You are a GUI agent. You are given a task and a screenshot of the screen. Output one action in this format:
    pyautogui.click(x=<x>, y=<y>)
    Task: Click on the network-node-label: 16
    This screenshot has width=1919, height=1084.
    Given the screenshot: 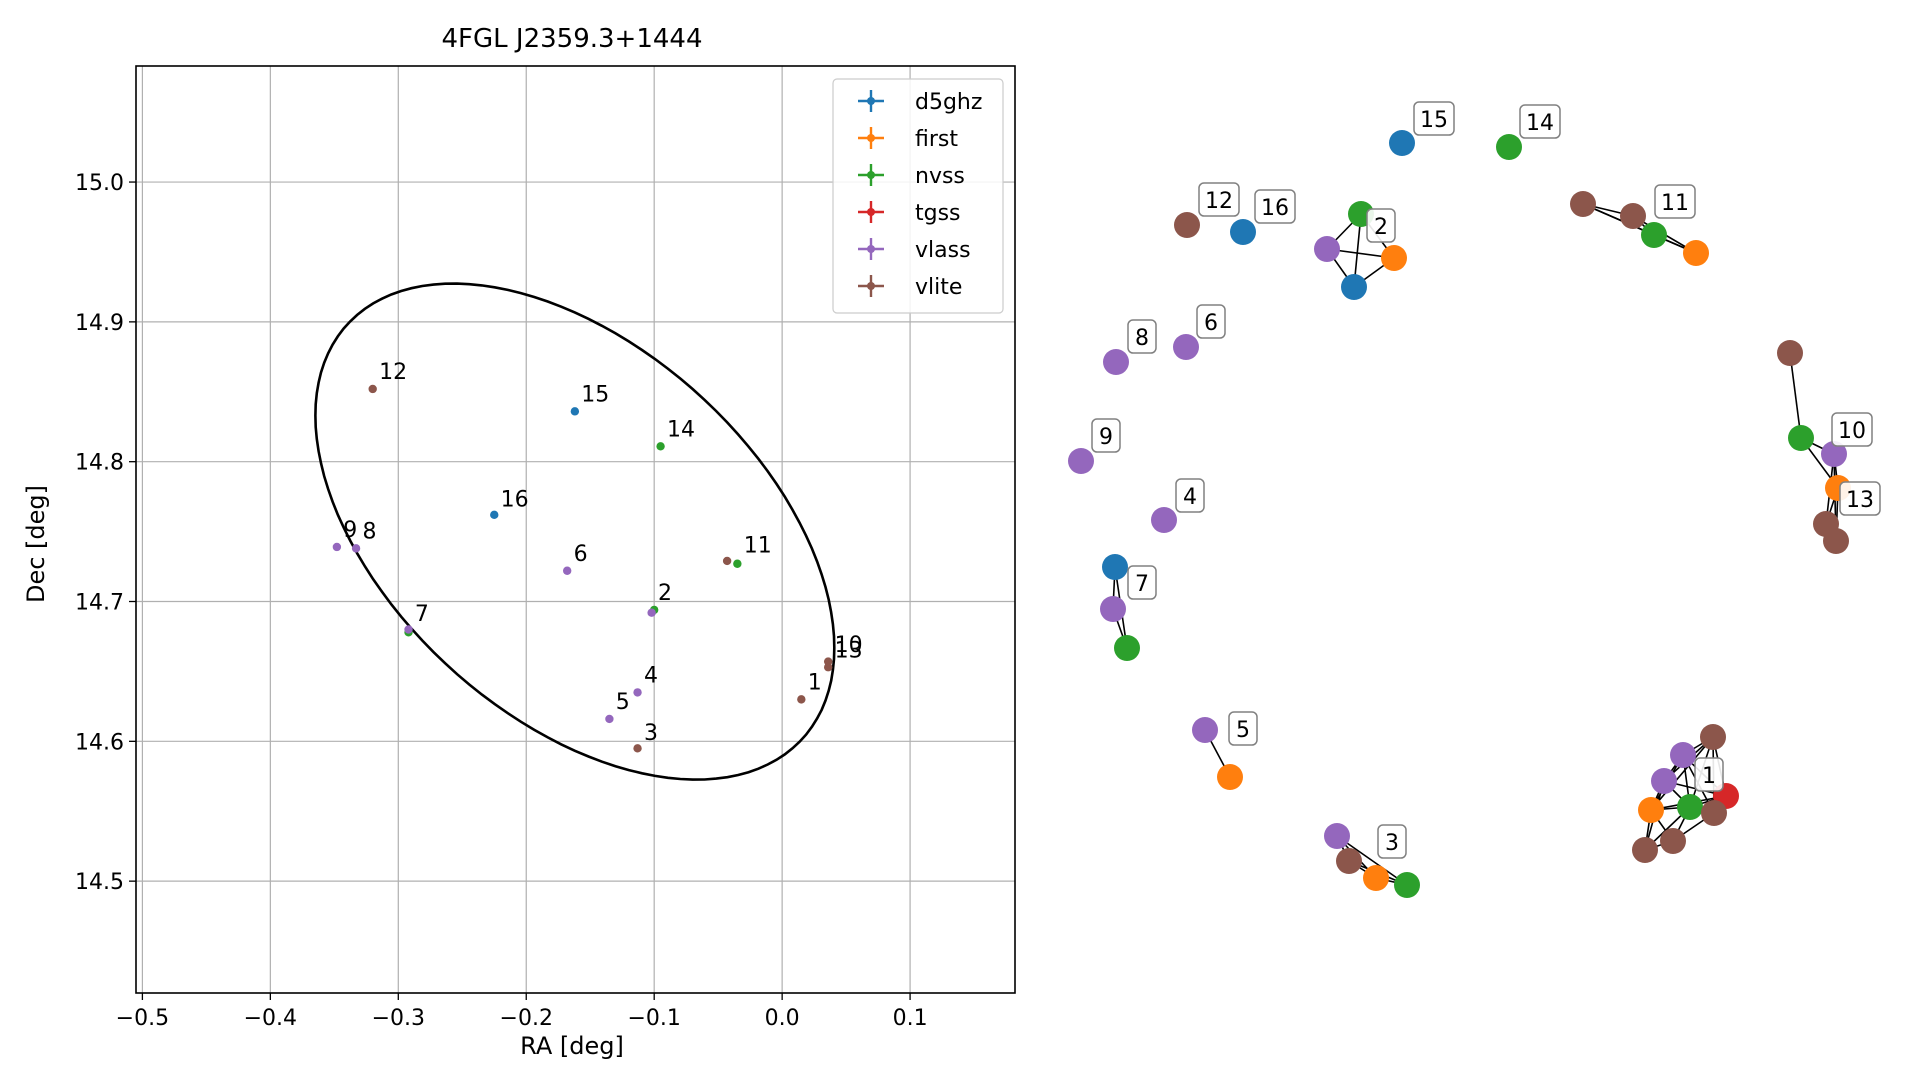 What is the action you would take?
    pyautogui.click(x=1275, y=208)
    